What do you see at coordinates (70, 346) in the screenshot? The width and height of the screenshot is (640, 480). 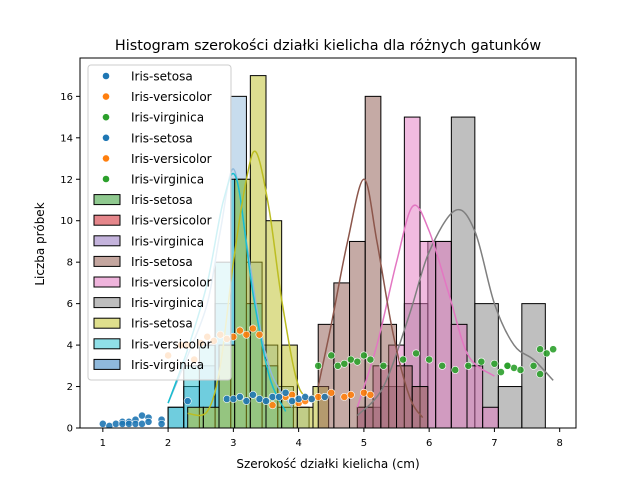 I see `y-tick-label: 4` at bounding box center [70, 346].